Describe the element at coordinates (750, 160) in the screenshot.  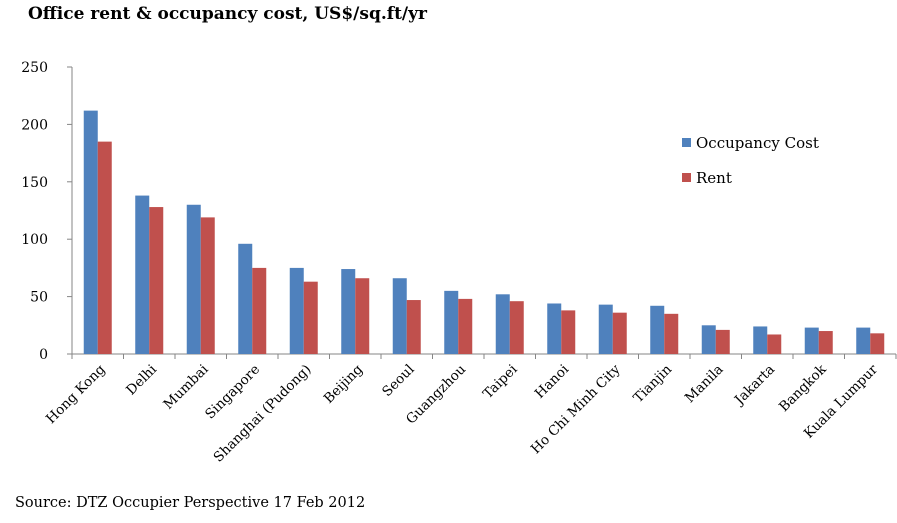
I see `legend: Occupancy Cost Rent` at that location.